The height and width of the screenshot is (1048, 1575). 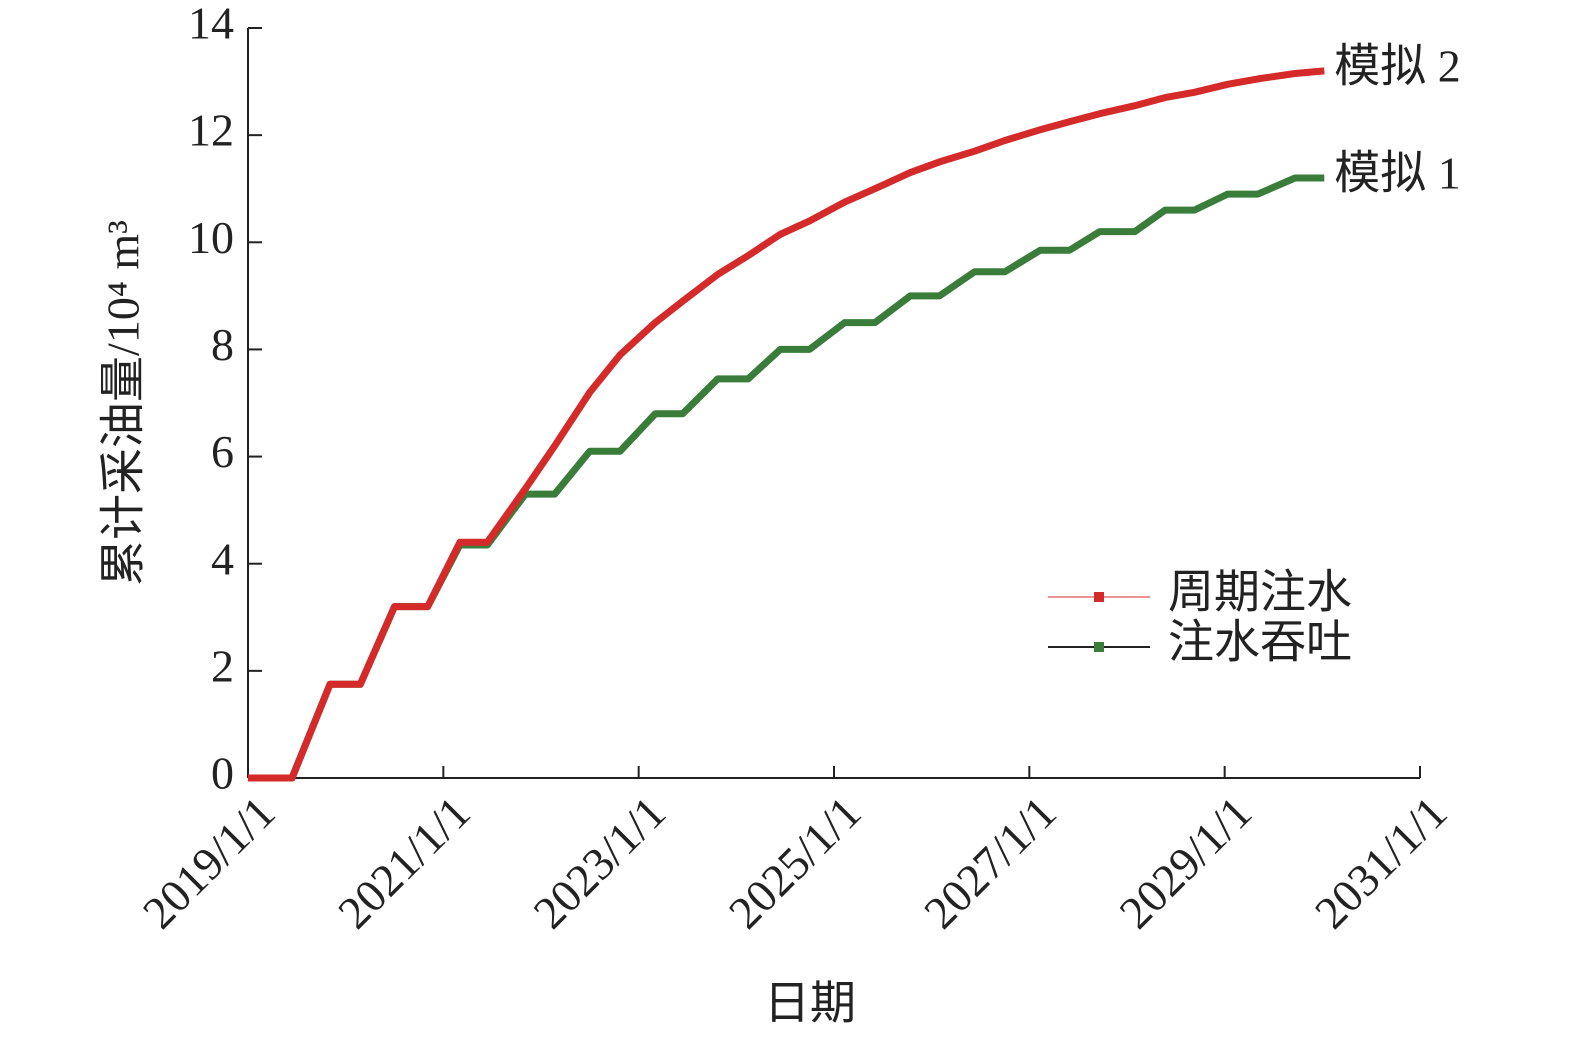 What do you see at coordinates (599, 862) in the screenshot?
I see `x-tick-label: 2023/1/1` at bounding box center [599, 862].